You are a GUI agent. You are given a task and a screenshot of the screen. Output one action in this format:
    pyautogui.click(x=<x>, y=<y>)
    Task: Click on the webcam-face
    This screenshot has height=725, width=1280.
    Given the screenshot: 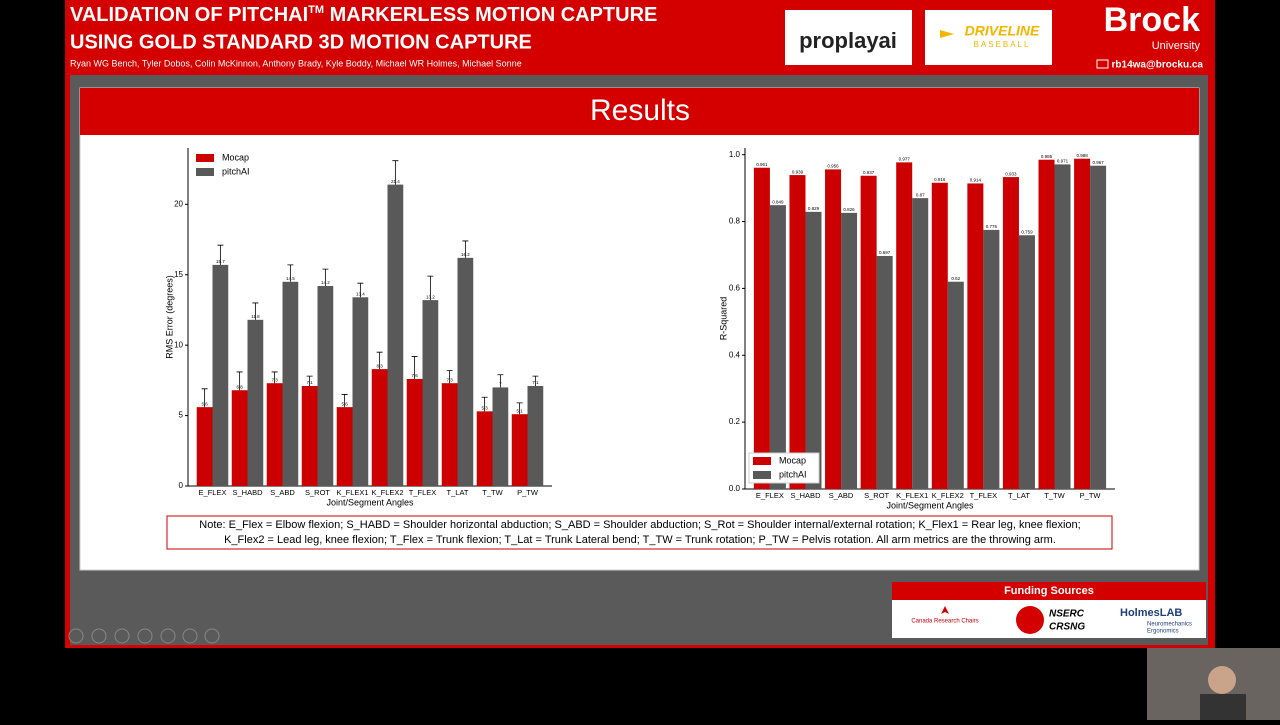 What is the action you would take?
    pyautogui.click(x=1222, y=680)
    